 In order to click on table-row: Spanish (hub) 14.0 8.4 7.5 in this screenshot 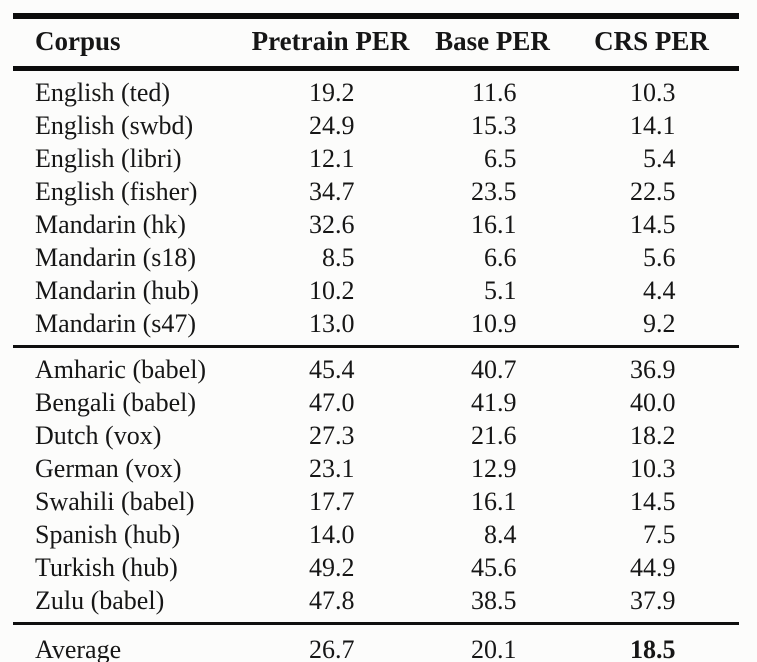, I will do `click(376, 534)`.